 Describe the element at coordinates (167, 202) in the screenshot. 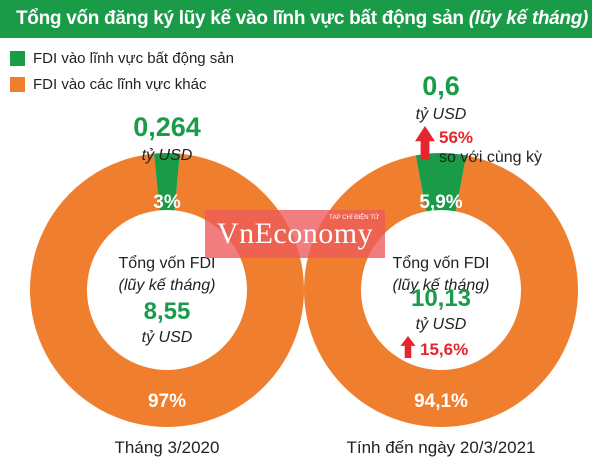

I see `slice-label-real-estate: 3%` at that location.